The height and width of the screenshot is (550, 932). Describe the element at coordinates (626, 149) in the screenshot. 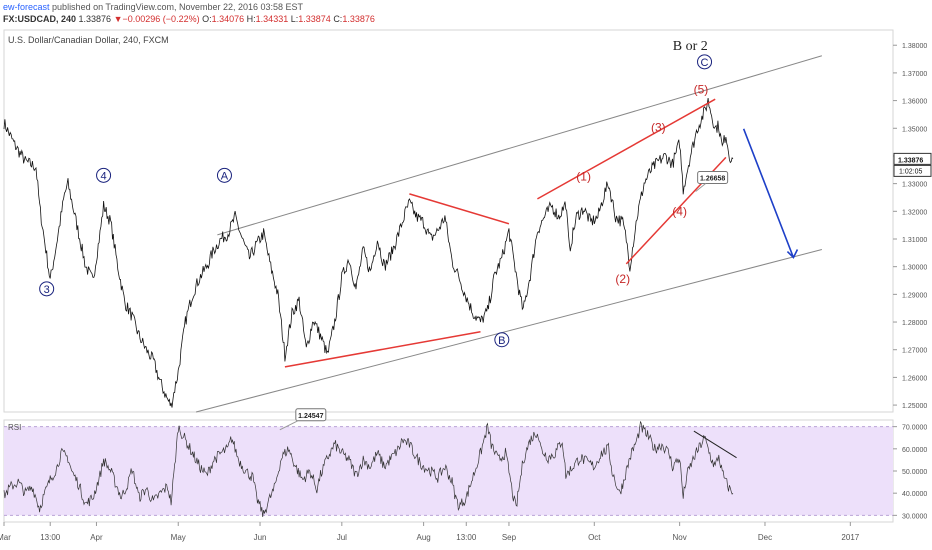

I see `diagonal-upper-line` at that location.